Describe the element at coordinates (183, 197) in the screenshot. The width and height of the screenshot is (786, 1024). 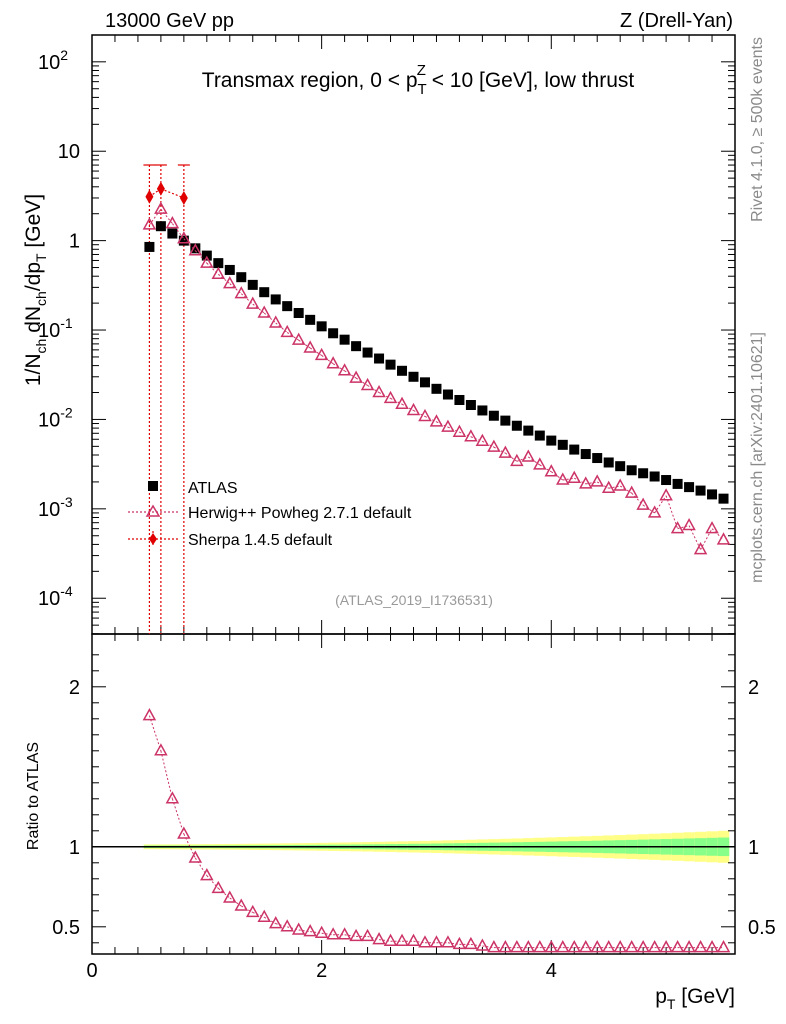
I see `sherpa-point` at that location.